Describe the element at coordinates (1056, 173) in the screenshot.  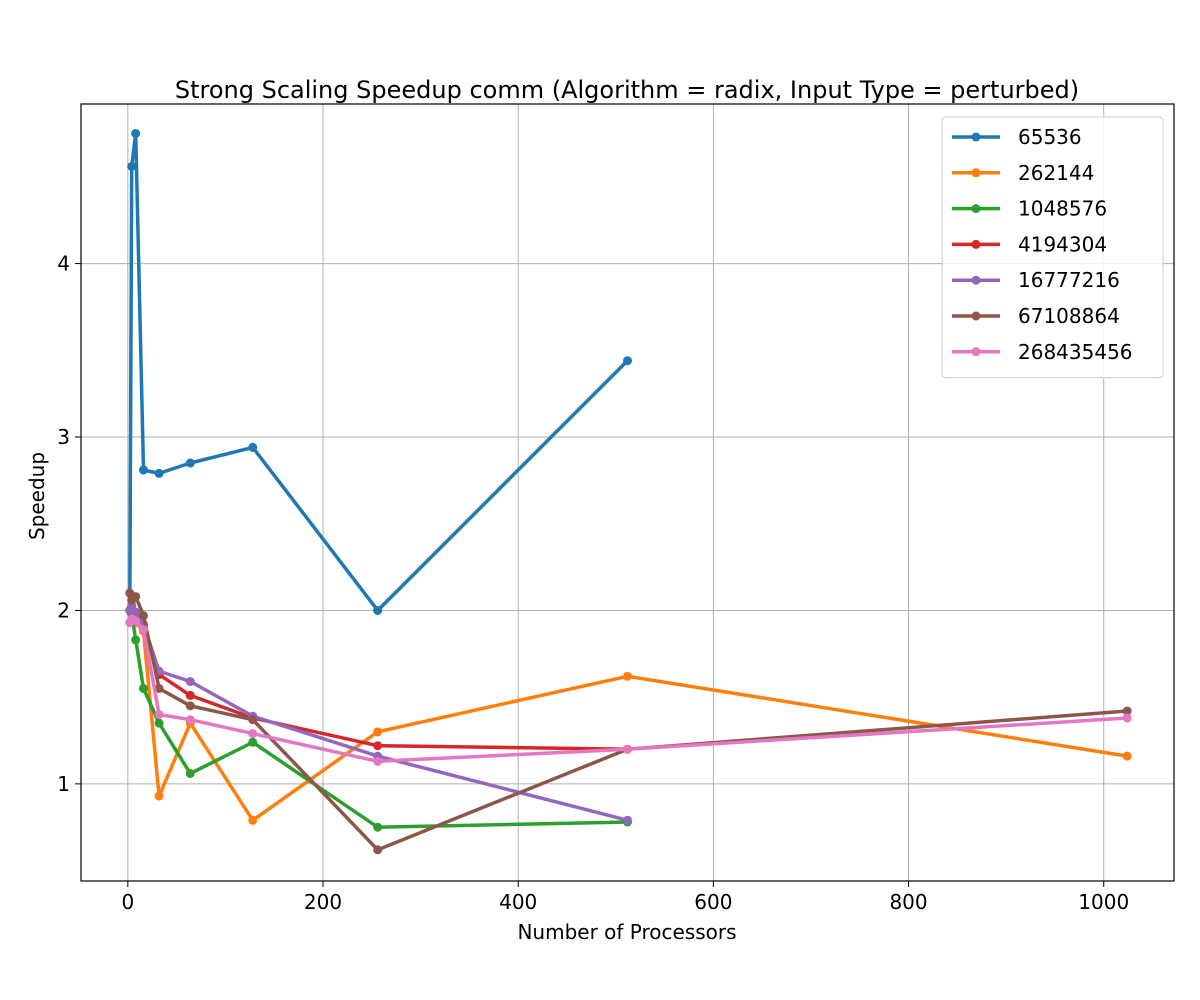
I see `legend-label: 262144` at that location.